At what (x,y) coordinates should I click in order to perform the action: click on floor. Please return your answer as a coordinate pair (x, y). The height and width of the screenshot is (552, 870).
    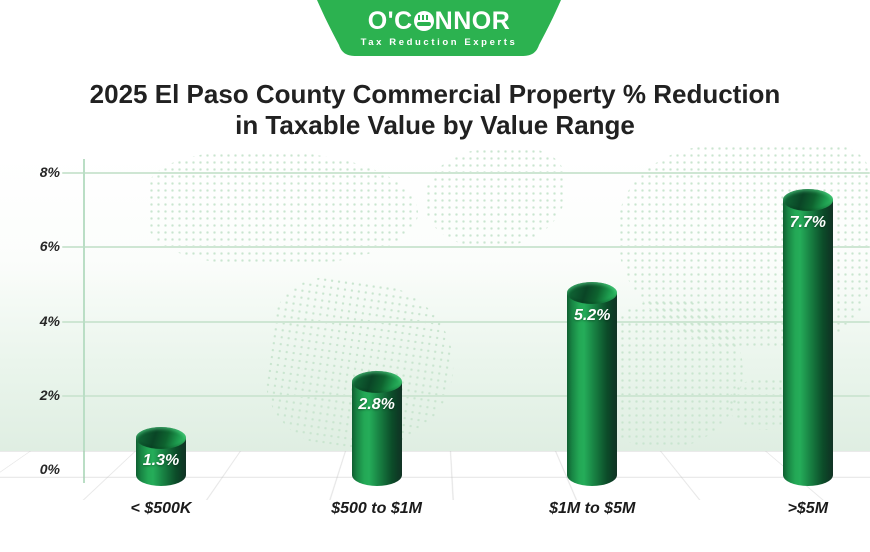
    Looking at the image, I should click on (435, 475).